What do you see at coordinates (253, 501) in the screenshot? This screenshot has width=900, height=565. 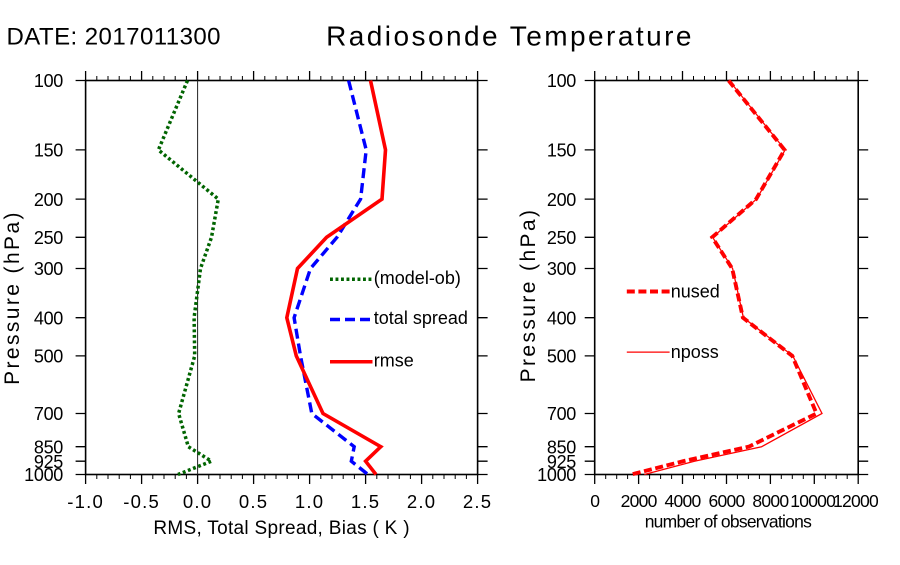 I see `svg-text: 0.5` at bounding box center [253, 501].